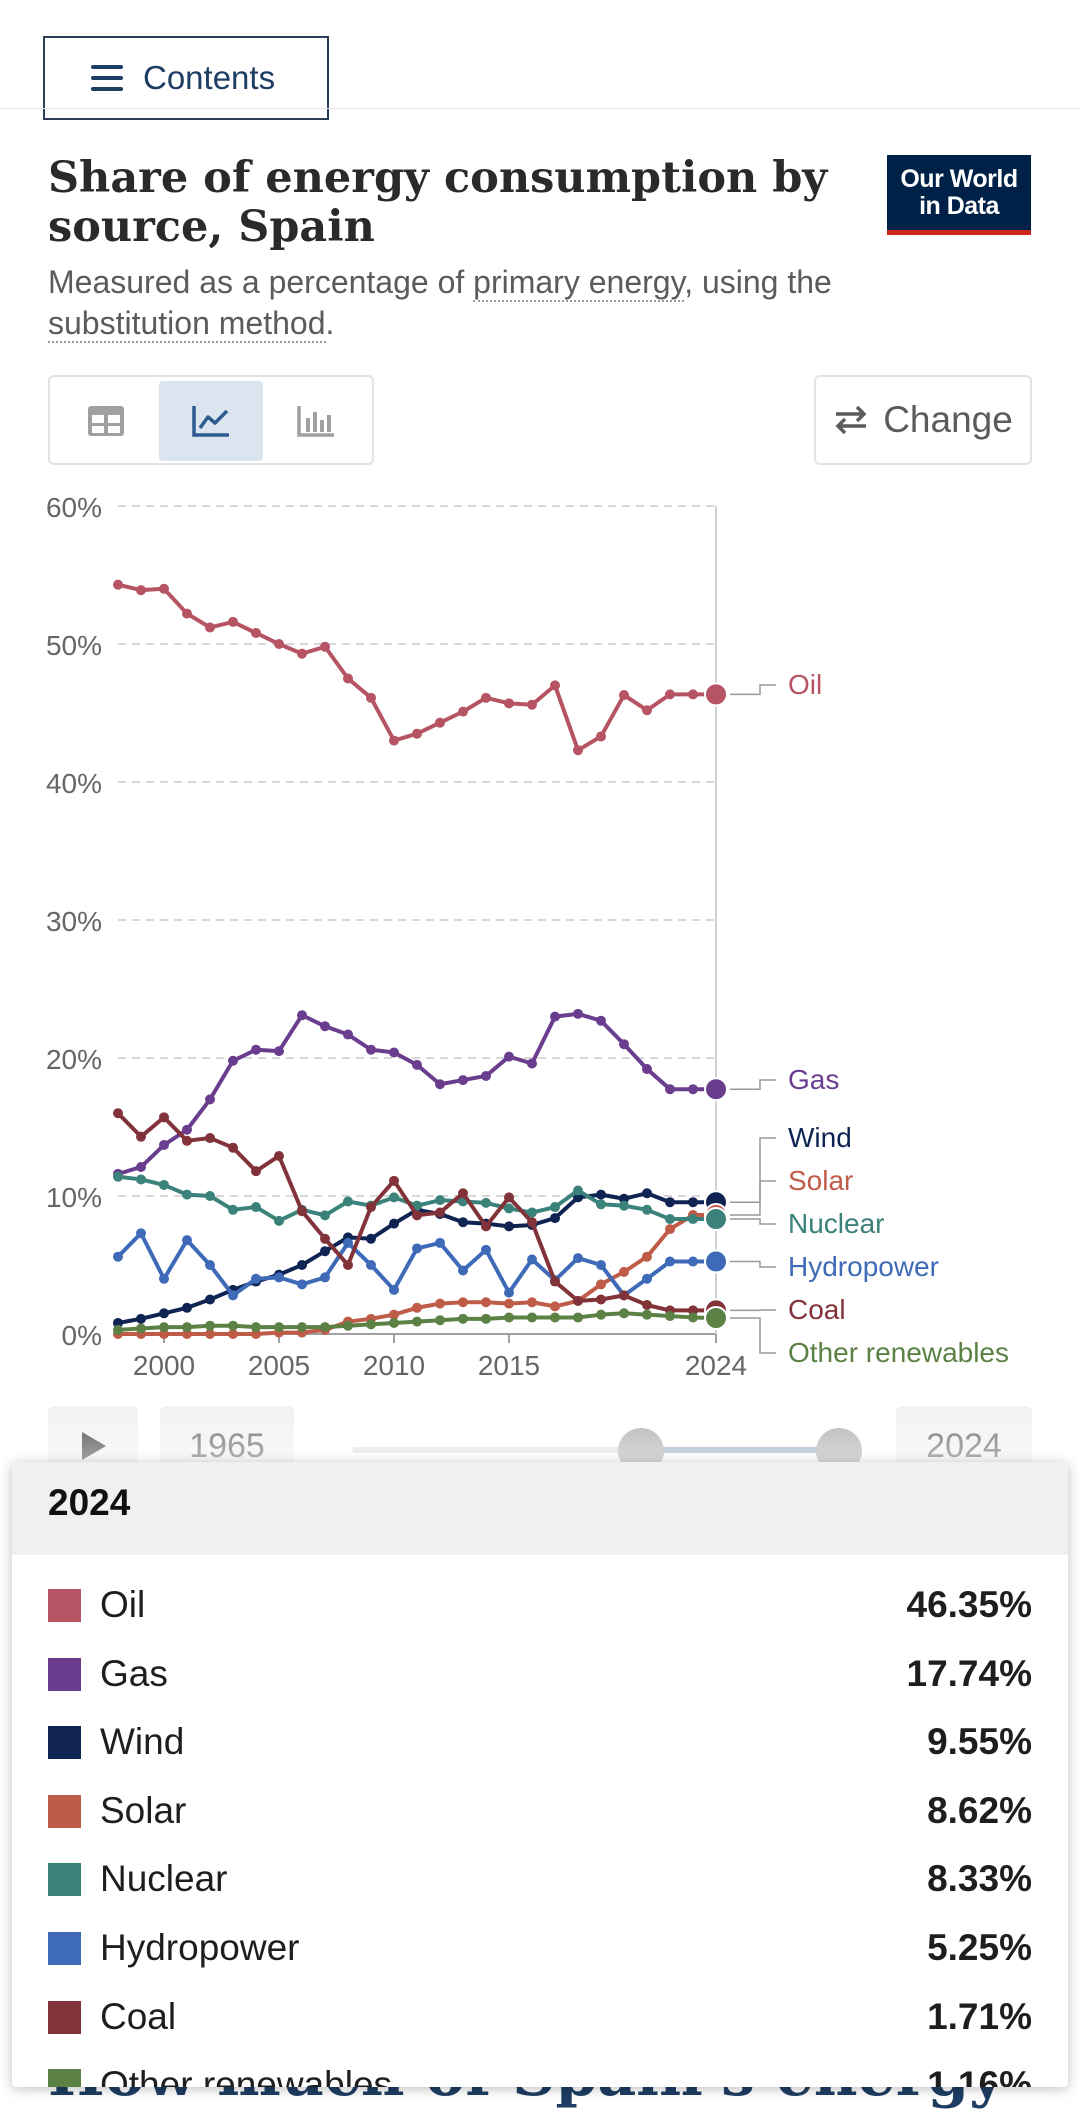  Describe the element at coordinates (211, 421) in the screenshot. I see `tab-chart` at that location.